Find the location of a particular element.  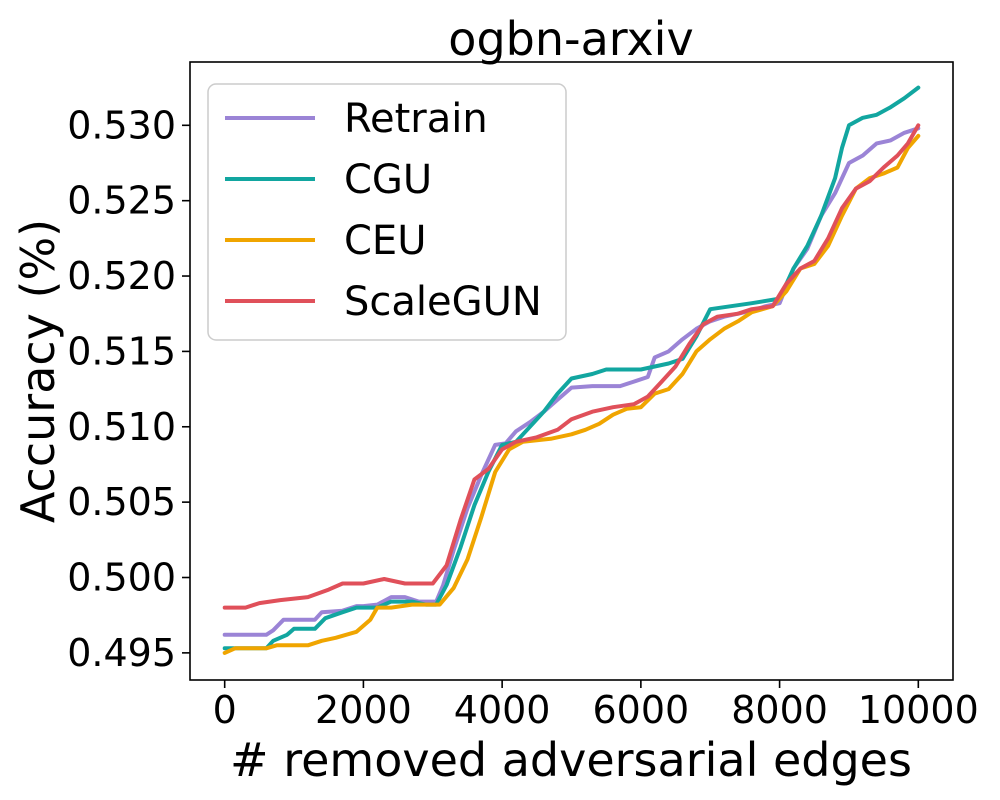

legend-label: Retrain is located at coordinates (416, 119).